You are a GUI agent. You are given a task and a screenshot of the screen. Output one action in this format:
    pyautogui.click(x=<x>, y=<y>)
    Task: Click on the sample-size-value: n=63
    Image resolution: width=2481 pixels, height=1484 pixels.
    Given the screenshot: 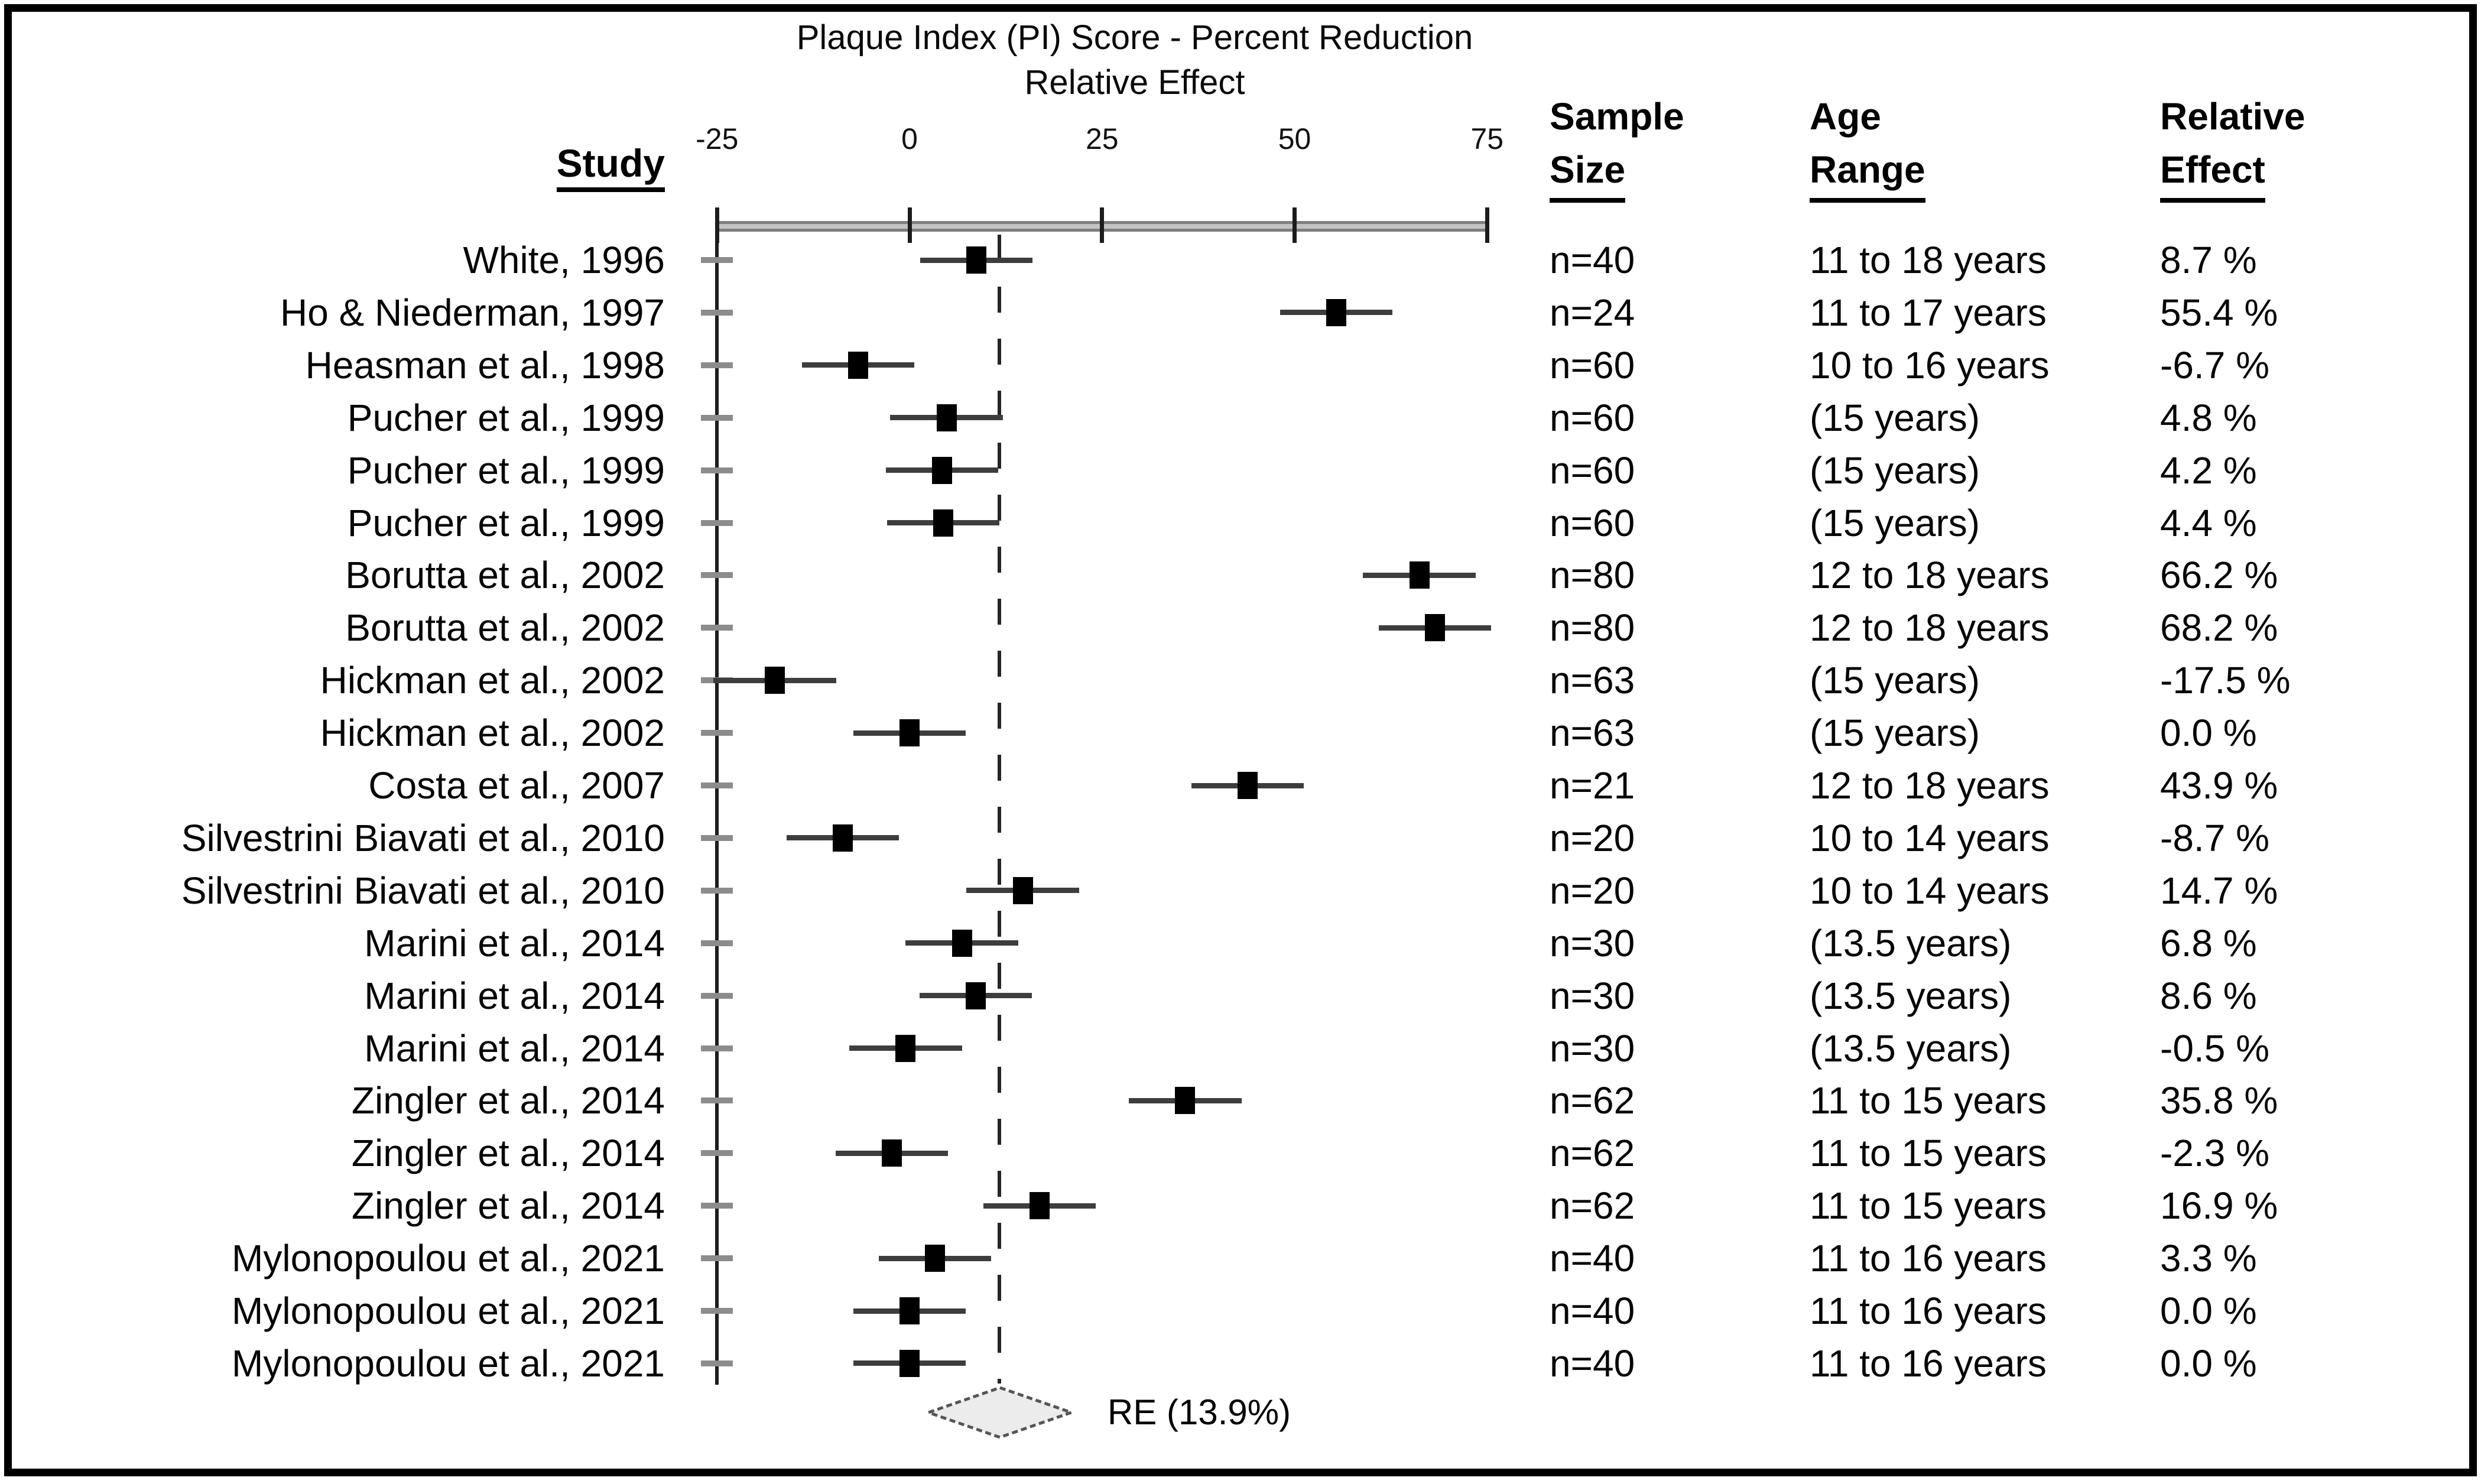 What is the action you would take?
    pyautogui.click(x=1592, y=680)
    